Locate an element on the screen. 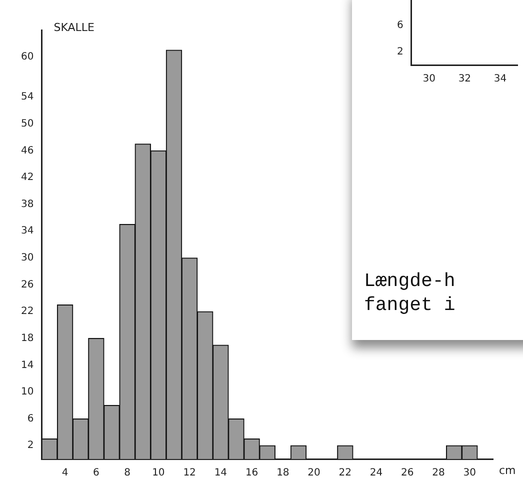 The image size is (523, 486). x-tick-label: 34 is located at coordinates (500, 79).